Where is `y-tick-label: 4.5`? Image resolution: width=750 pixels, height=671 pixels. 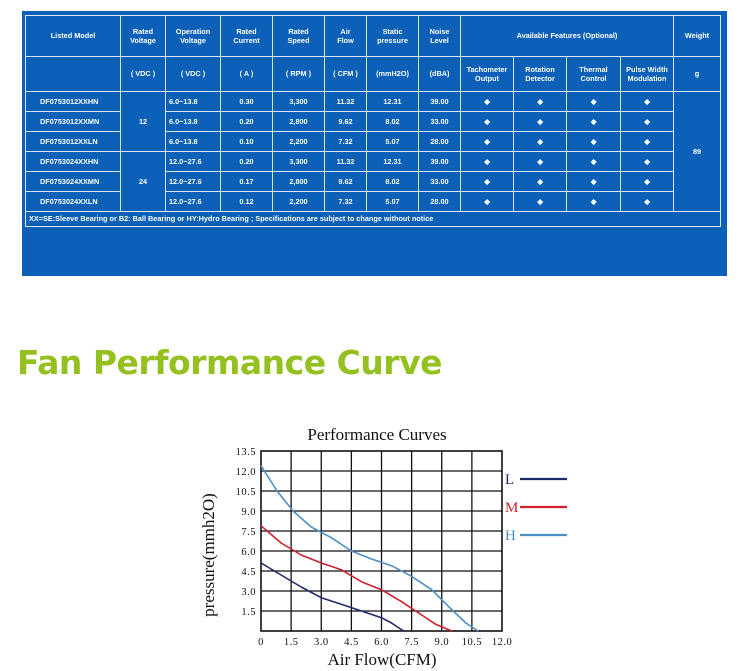 y-tick-label: 4.5 is located at coordinates (248, 572).